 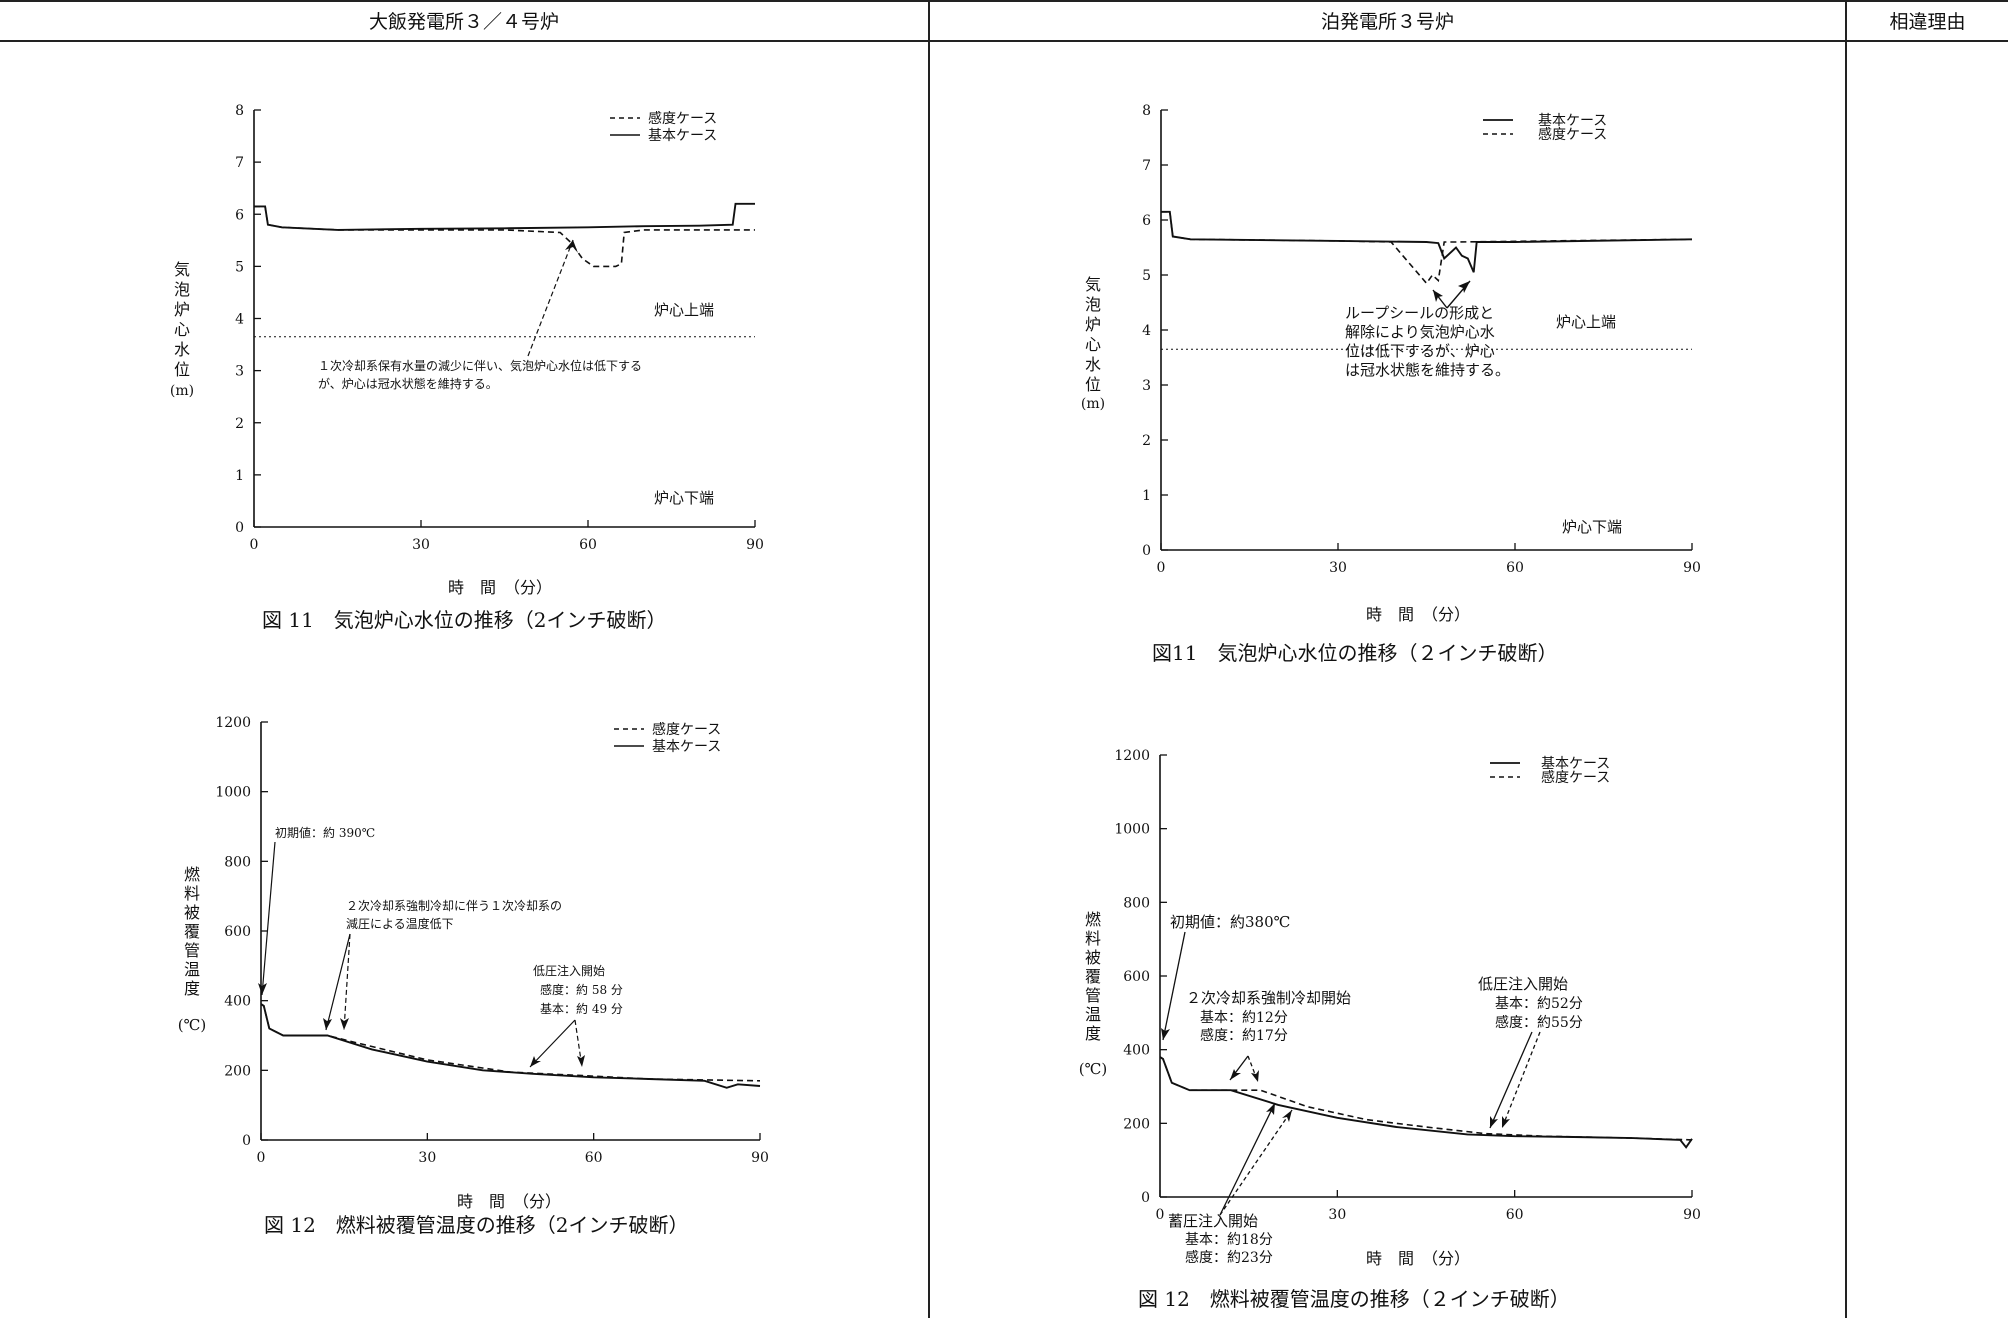 What do you see at coordinates (1093, 343) in the screenshot?
I see `y-axis-title: 気 泡 炉 心 水 位 (m)` at bounding box center [1093, 343].